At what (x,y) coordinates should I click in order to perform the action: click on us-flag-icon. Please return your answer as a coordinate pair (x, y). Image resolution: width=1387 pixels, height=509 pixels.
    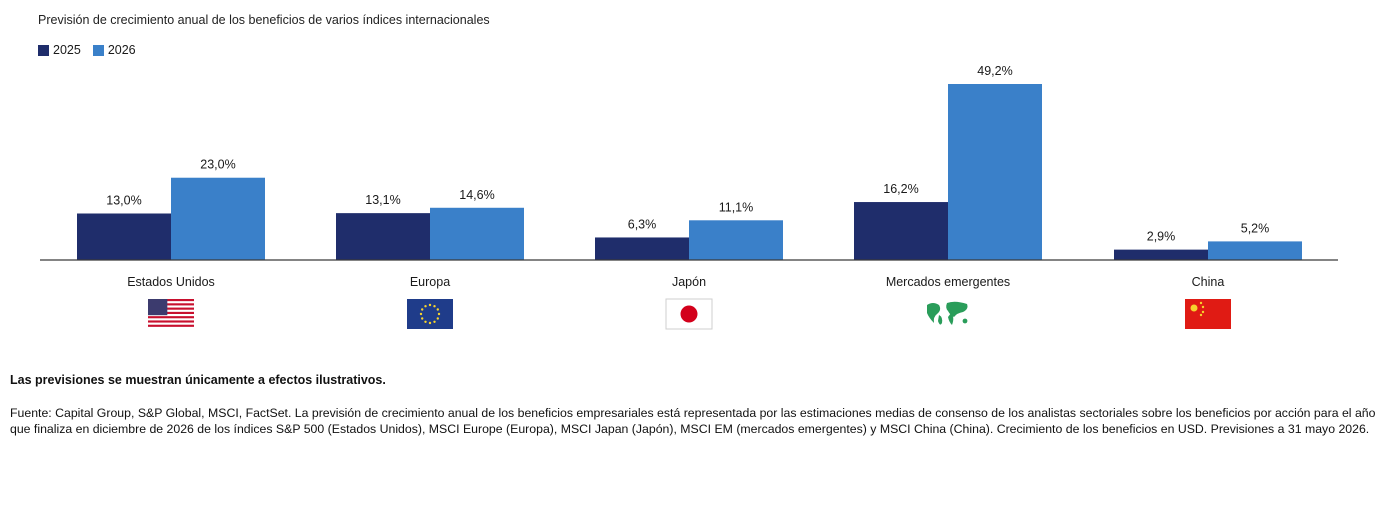
    Looking at the image, I should click on (171, 313).